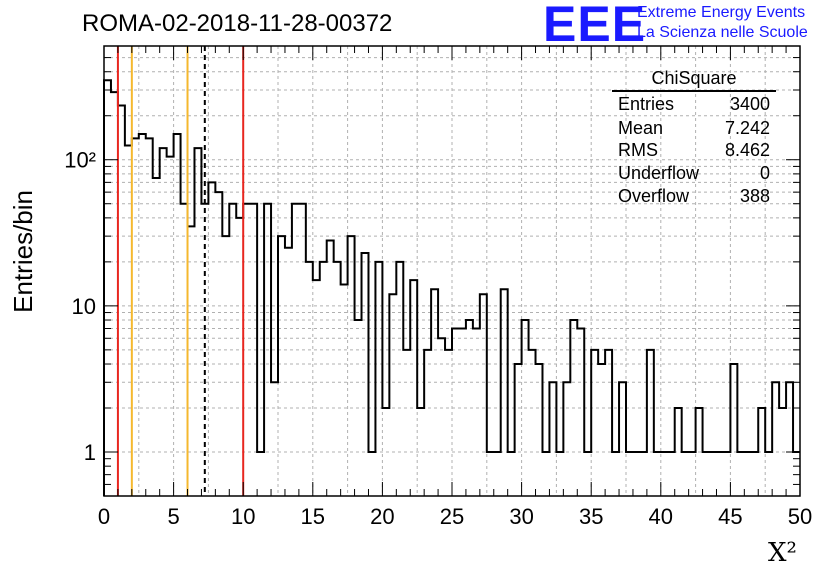  I want to click on x-tick-label: 45, so click(730, 516).